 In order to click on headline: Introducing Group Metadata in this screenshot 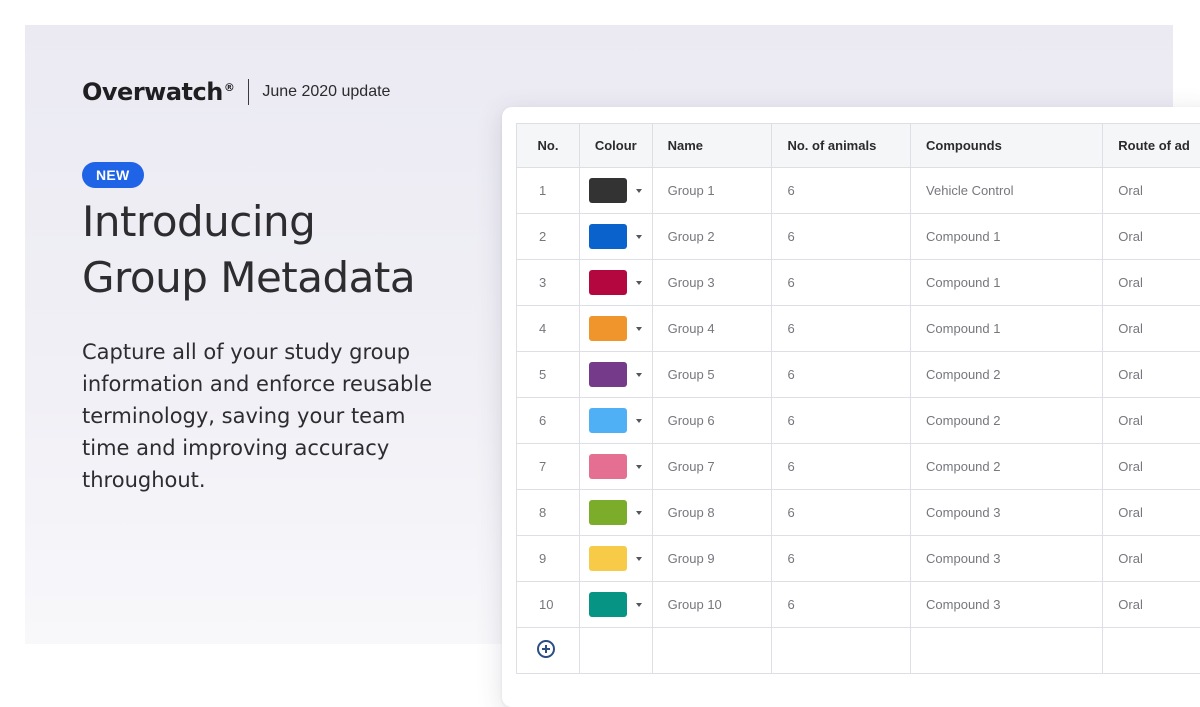, I will do `click(282, 250)`.